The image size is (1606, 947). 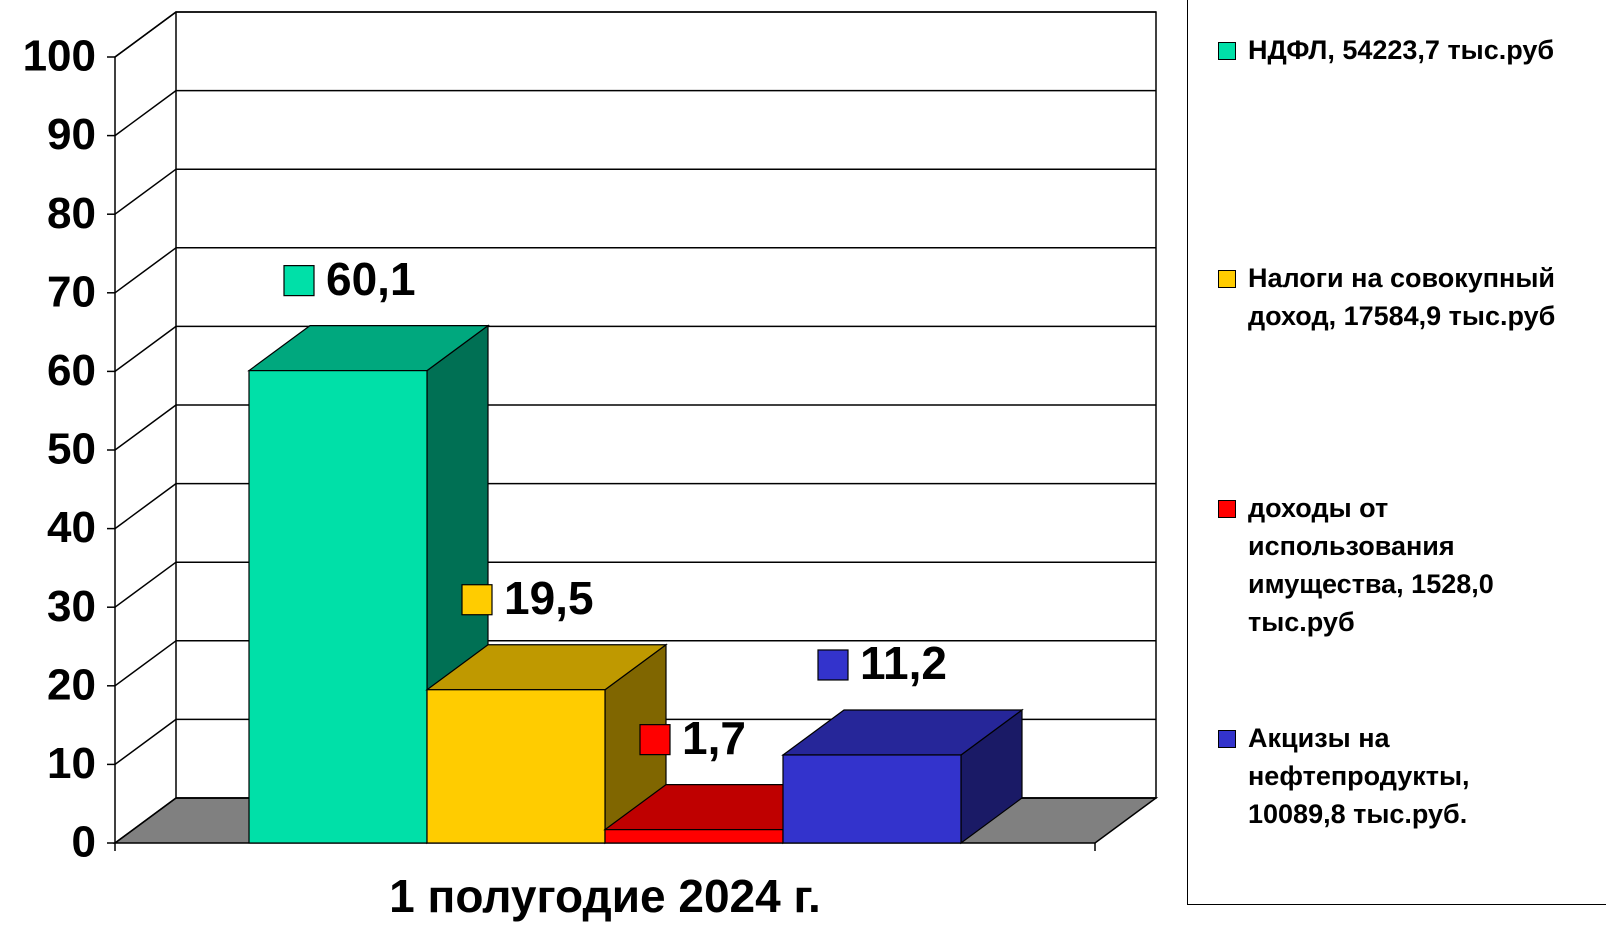 What do you see at coordinates (605, 896) in the screenshot?
I see `x-category-label: 1 полугодие 2024 г.` at bounding box center [605, 896].